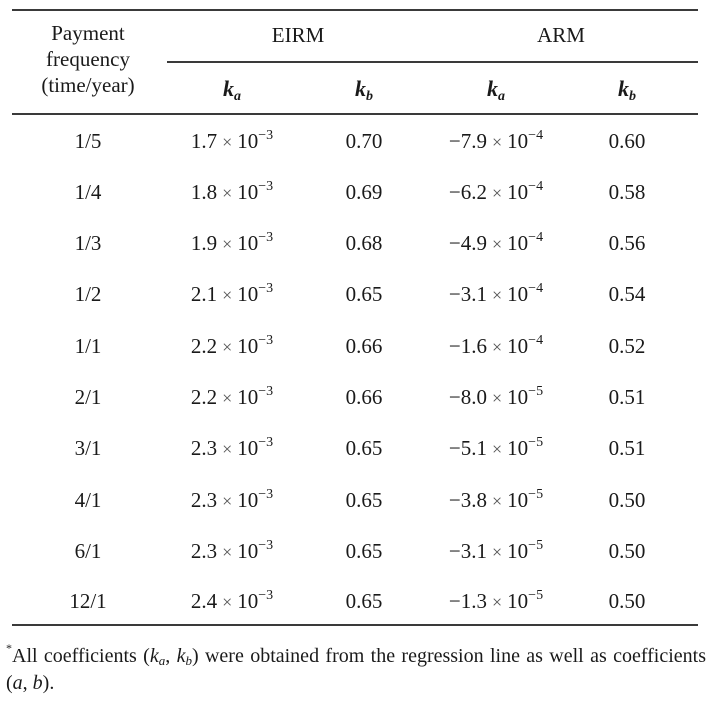 The image size is (720, 706). What do you see at coordinates (561, 35) in the screenshot?
I see `header-group-arm: ARM` at bounding box center [561, 35].